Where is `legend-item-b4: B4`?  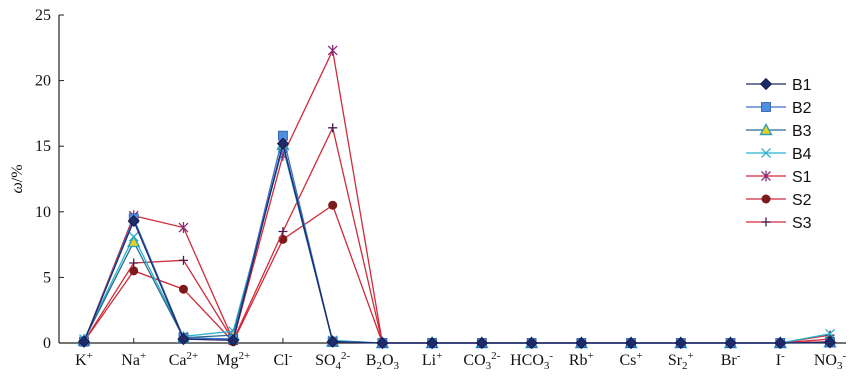
legend-item-b4: B4 is located at coordinates (779, 154).